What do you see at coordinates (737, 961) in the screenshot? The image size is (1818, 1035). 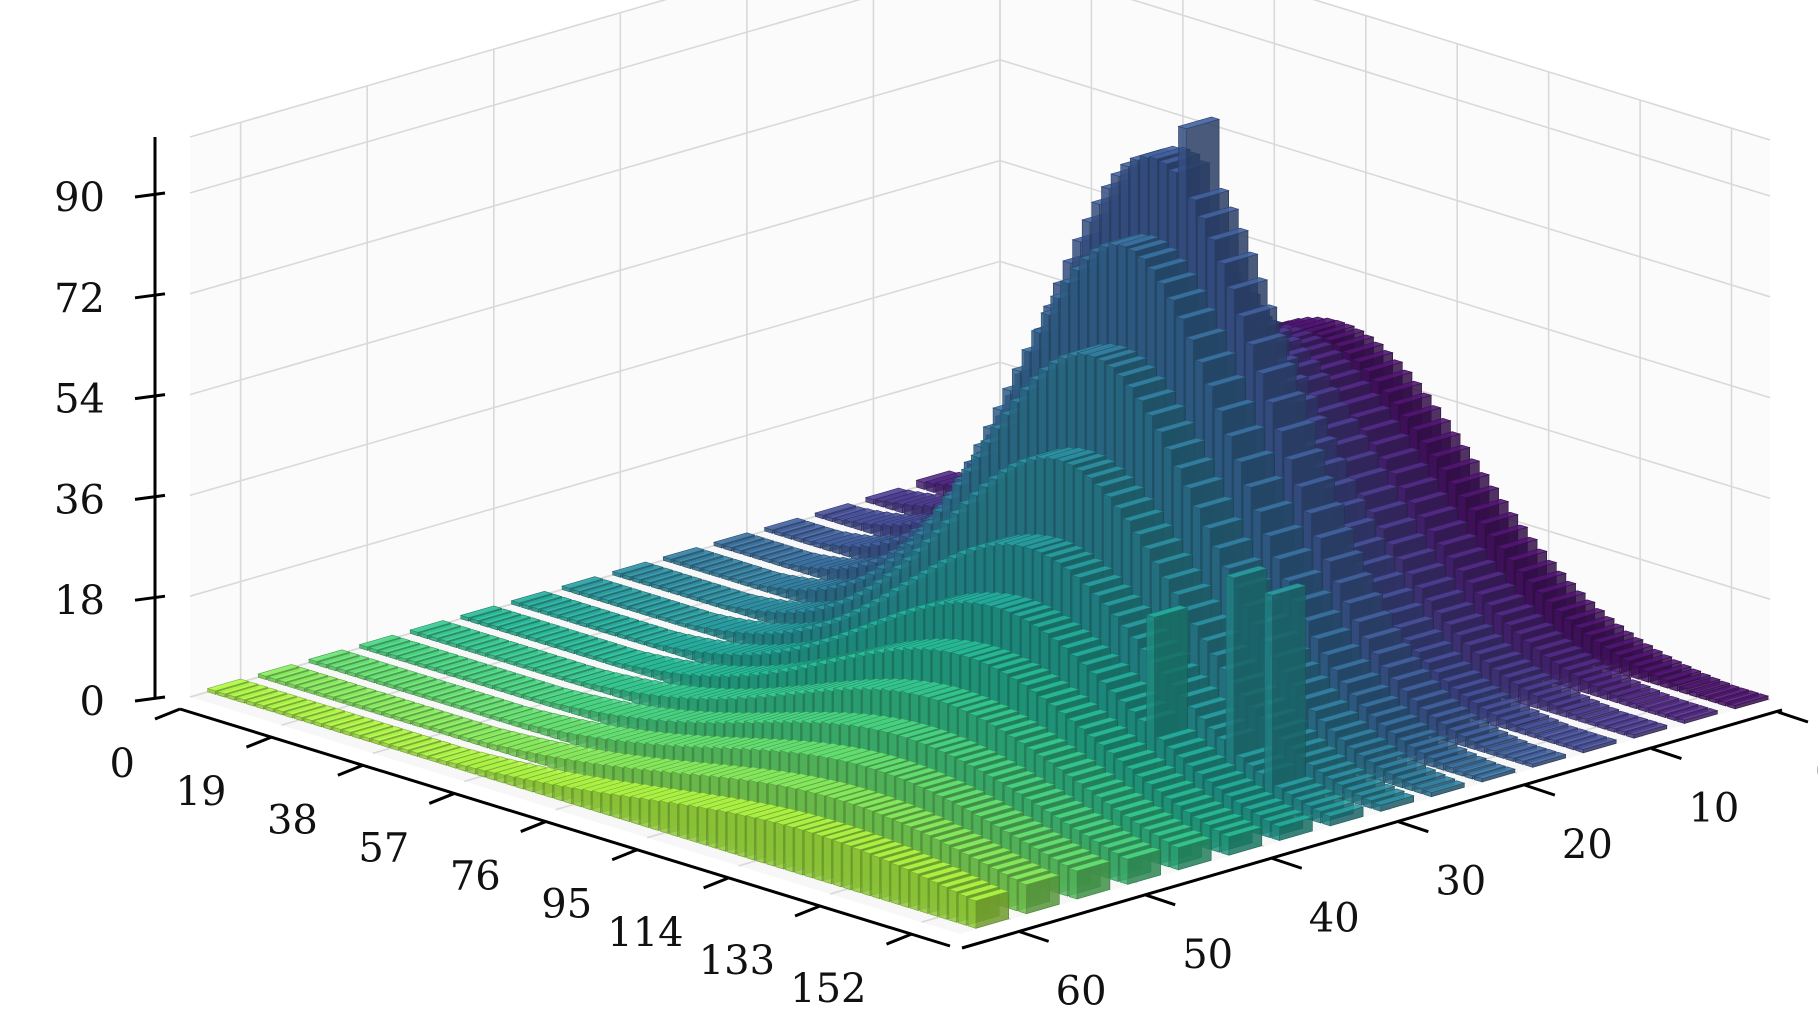 I see `x-tick-label: 133` at bounding box center [737, 961].